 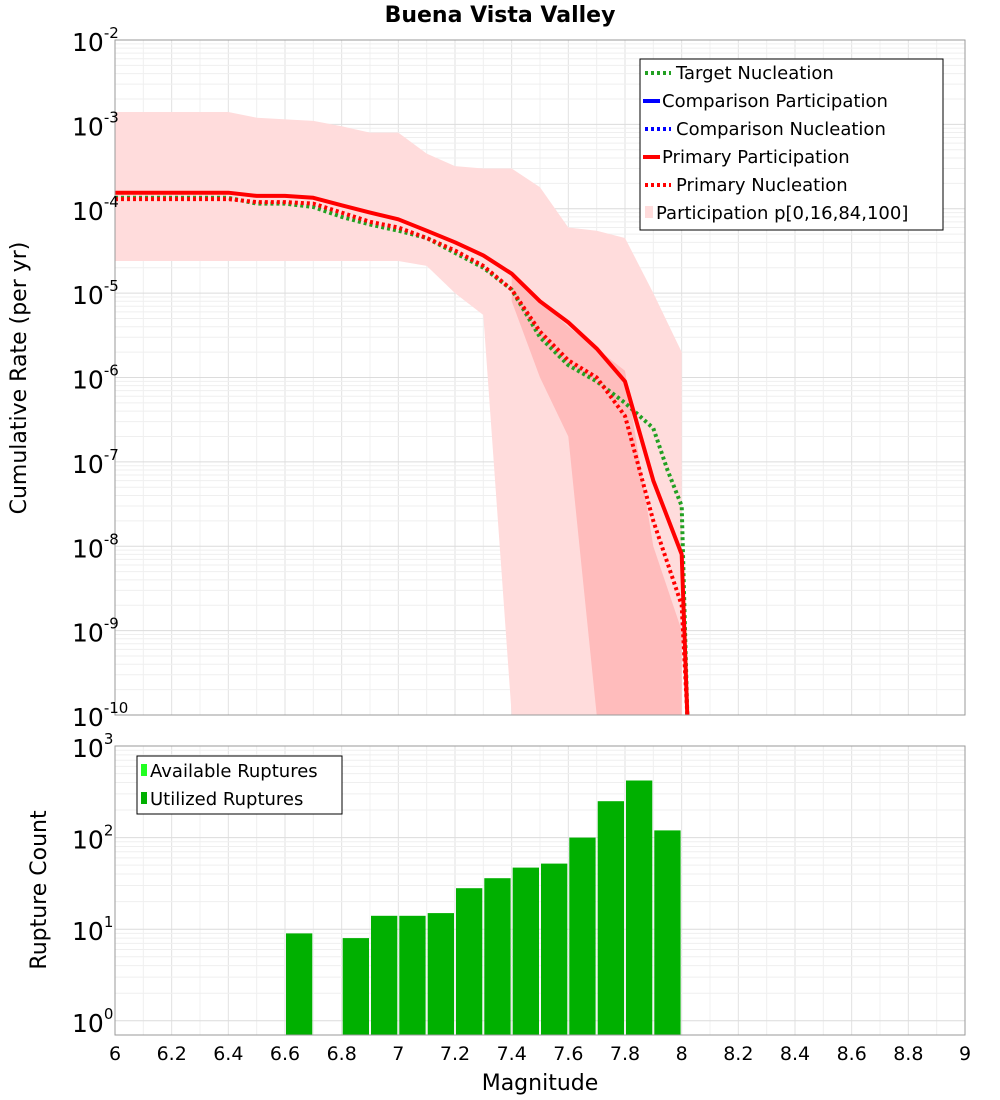 I want to click on count-x-ticks: 6 6.2 6.4 6.6 6.8 7 7.2 7.4 7.6 7.8 8 8.2 8.4 8.6 8.8 9, so click(x=540, y=1054).